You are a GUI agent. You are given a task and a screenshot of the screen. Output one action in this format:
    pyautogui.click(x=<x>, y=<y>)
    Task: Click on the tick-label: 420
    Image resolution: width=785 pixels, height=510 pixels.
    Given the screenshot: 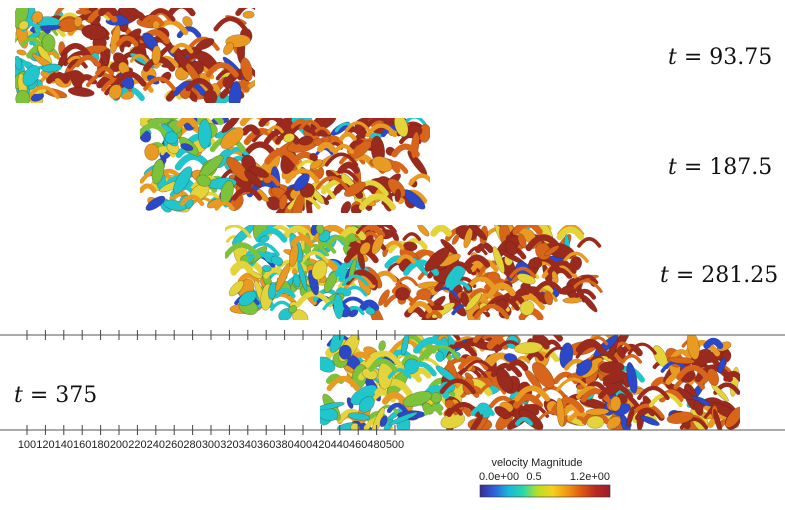 What is the action you would take?
    pyautogui.click(x=321, y=445)
    